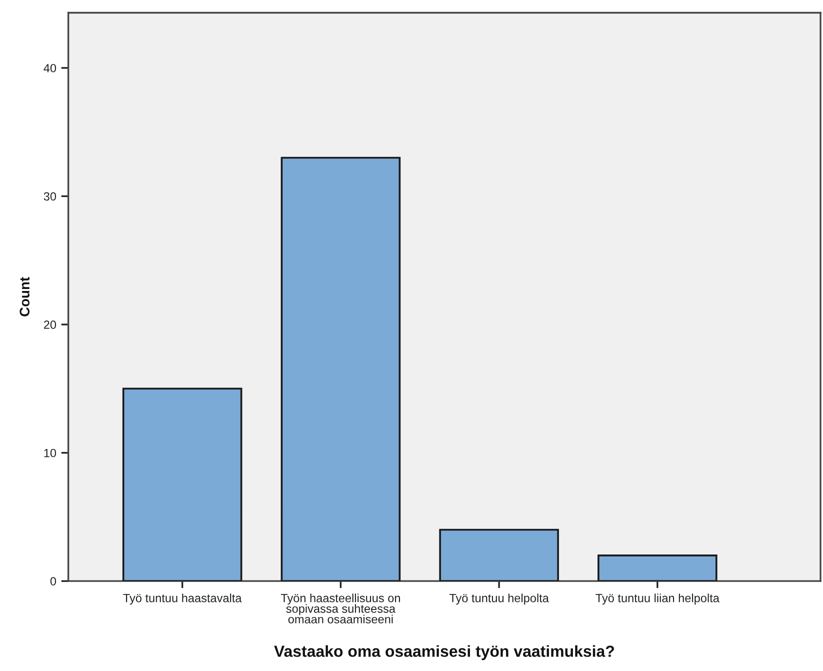  Describe the element at coordinates (658, 599) in the screenshot. I see `x-tick-label: Työ tuntuu liian helpolta` at that location.